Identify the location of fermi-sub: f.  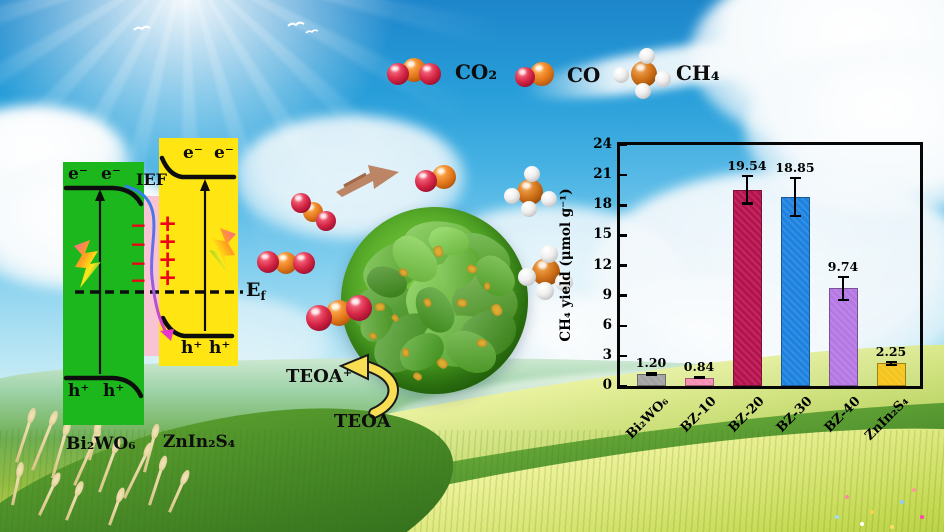
(263, 296).